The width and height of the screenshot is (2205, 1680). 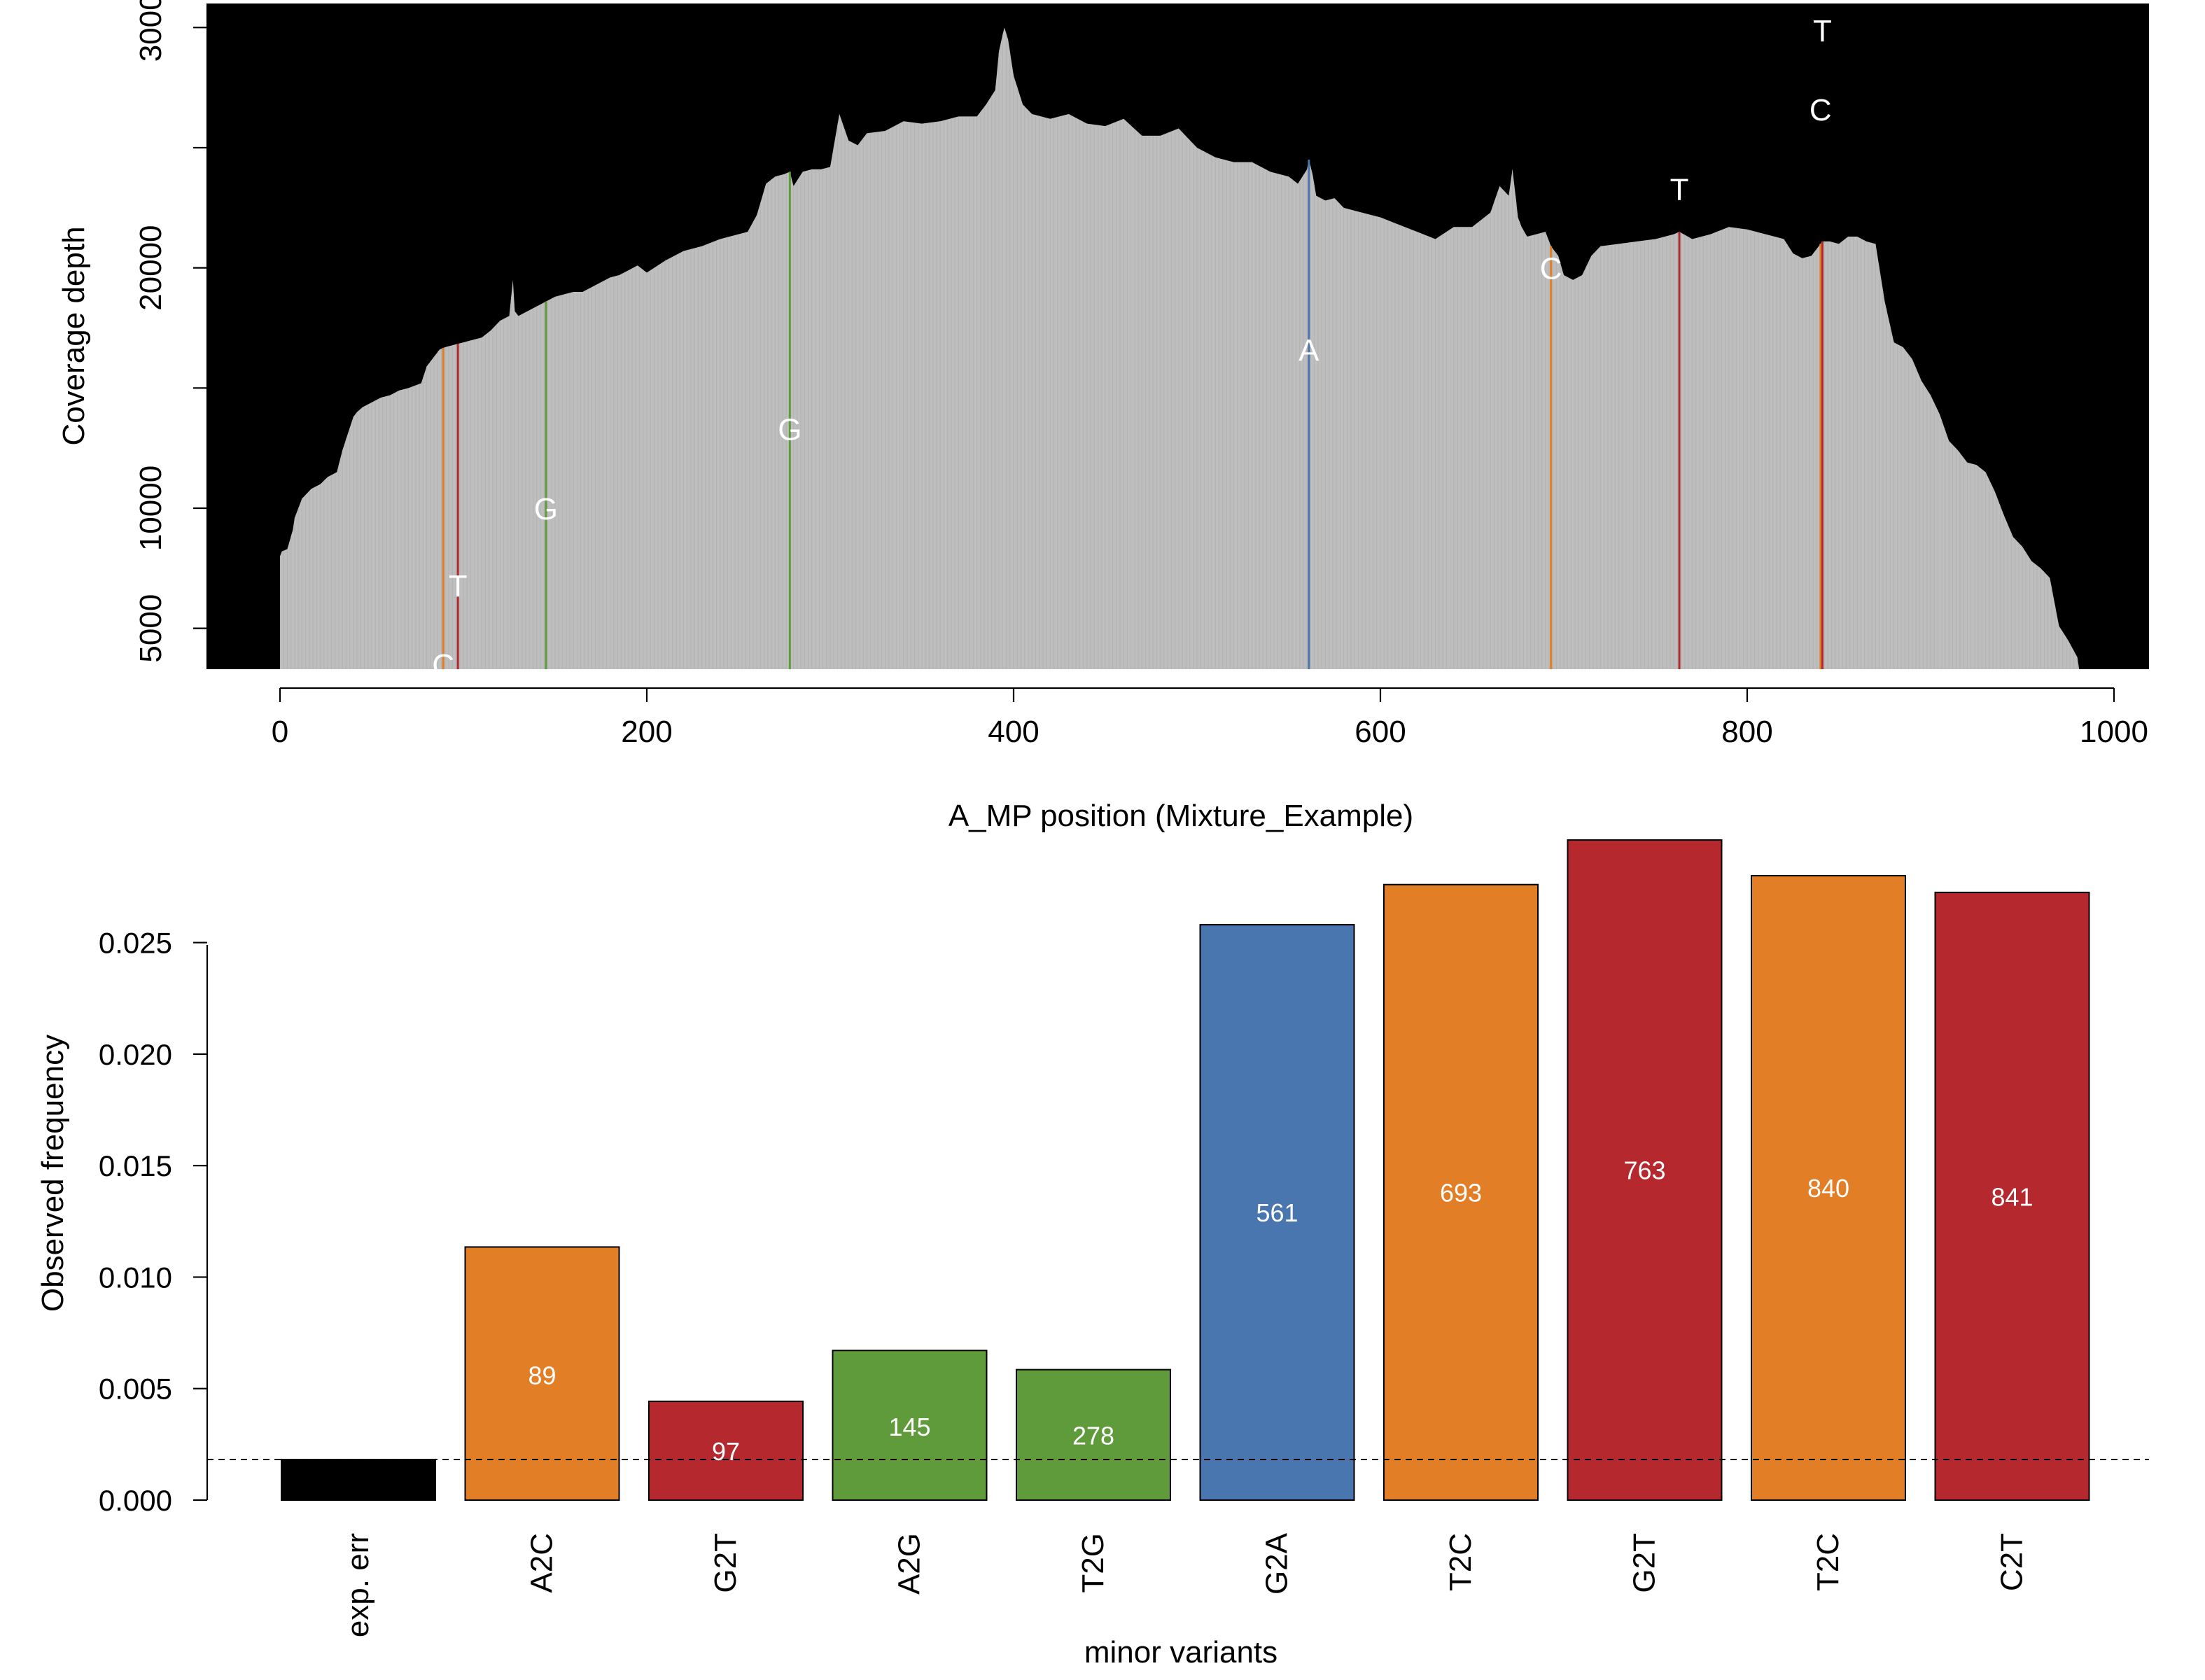 I want to click on coverage-y-tick-label: 3000, so click(x=151, y=31).